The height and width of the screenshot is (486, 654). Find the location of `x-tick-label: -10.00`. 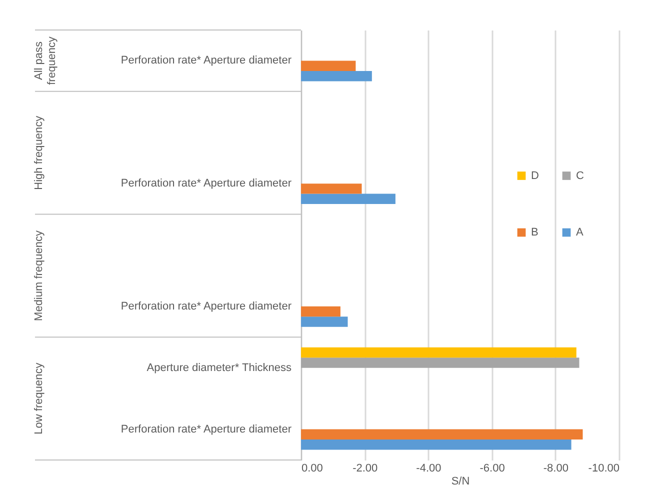

x-tick-label: -10.00 is located at coordinates (604, 468).